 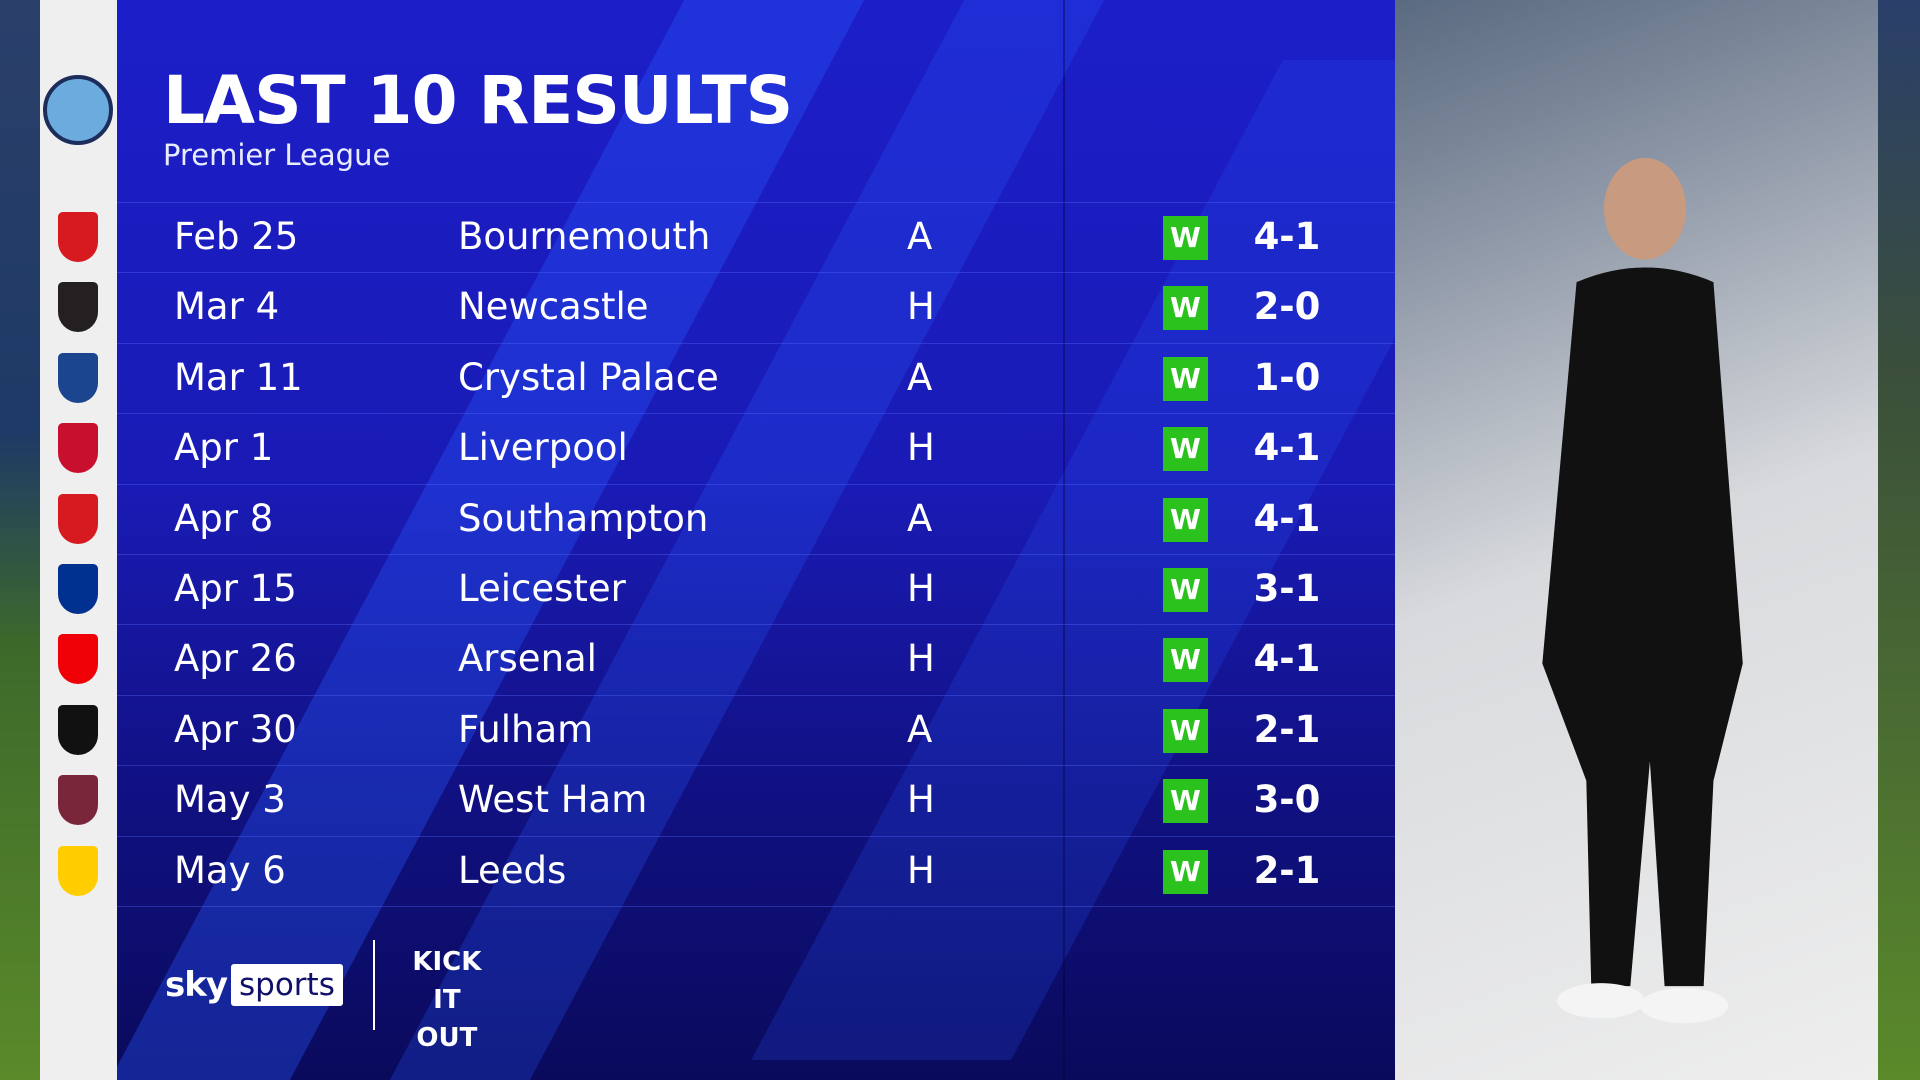 What do you see at coordinates (224, 518) in the screenshot?
I see `match-date: Apr 8` at bounding box center [224, 518].